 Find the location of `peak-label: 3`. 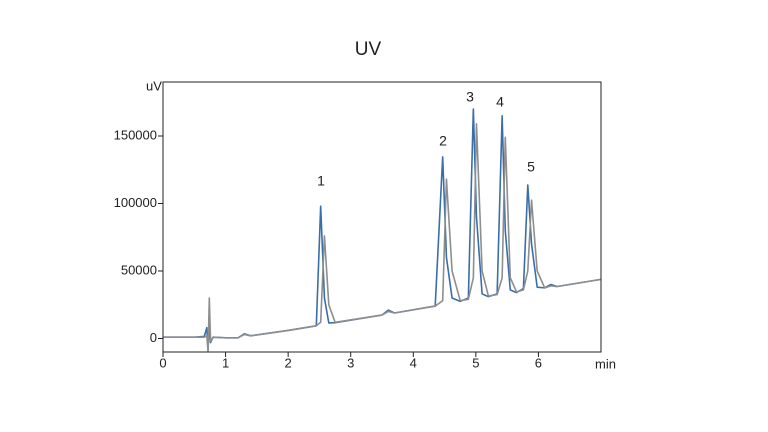

peak-label: 3 is located at coordinates (470, 97).